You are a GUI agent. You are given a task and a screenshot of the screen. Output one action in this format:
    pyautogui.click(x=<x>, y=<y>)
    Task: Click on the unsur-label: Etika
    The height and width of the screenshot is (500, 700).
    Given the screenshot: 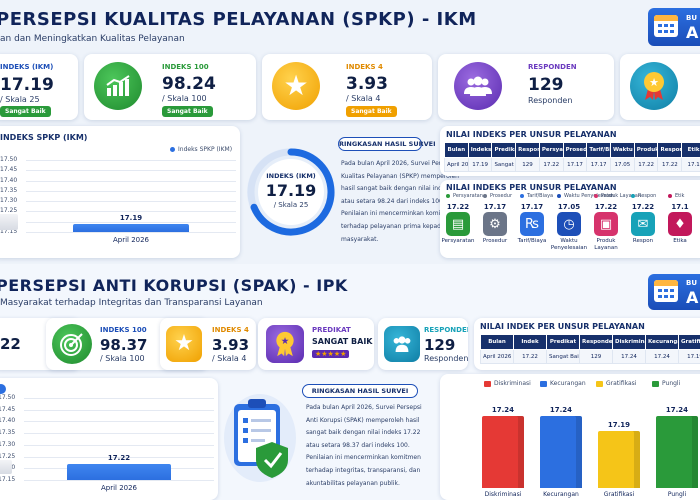 What is the action you would take?
    pyautogui.click(x=680, y=241)
    